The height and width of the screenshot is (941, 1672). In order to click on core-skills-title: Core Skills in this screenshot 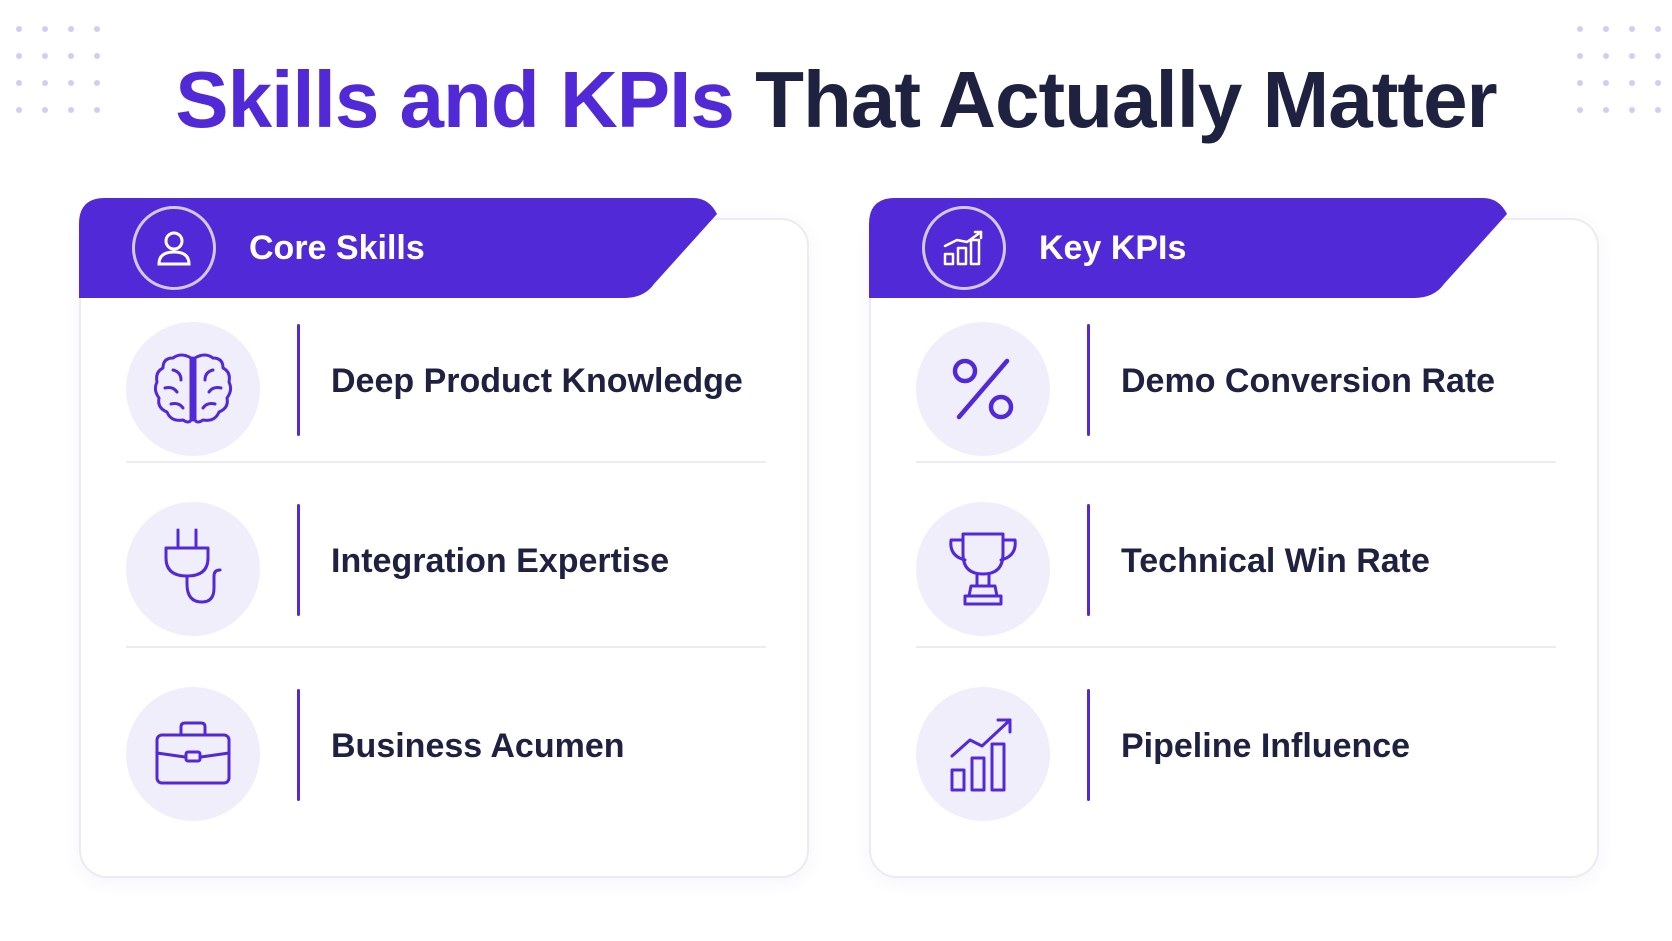, I will do `click(337, 248)`.